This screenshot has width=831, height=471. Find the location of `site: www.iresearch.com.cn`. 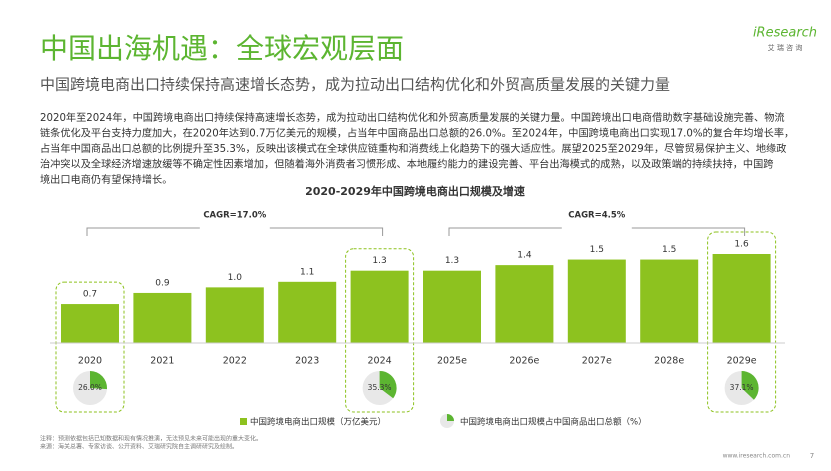

site: www.iresearch.com.cn is located at coordinates (757, 456).